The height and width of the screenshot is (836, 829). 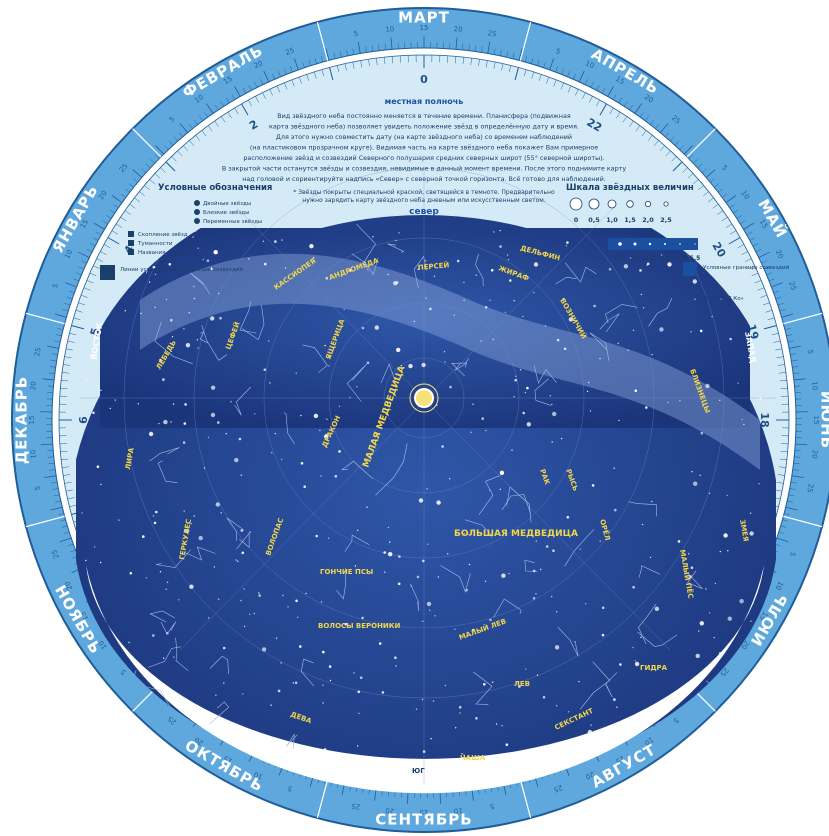 I want to click on variable-star-icon, so click(x=197, y=221).